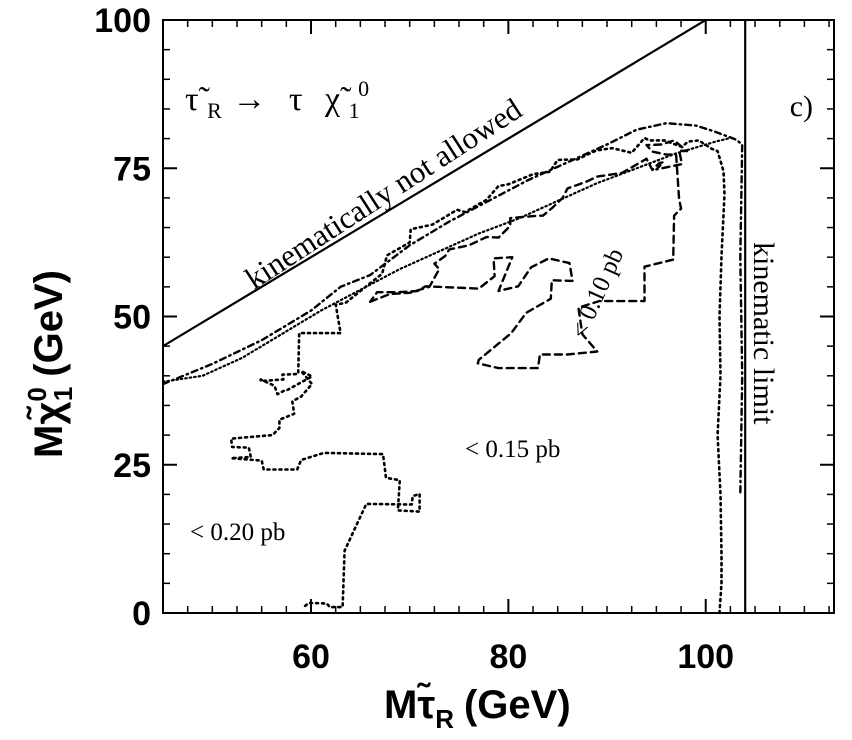 The image size is (852, 740). Describe the element at coordinates (141, 614) in the screenshot. I see `y-tick-label: 0` at that location.